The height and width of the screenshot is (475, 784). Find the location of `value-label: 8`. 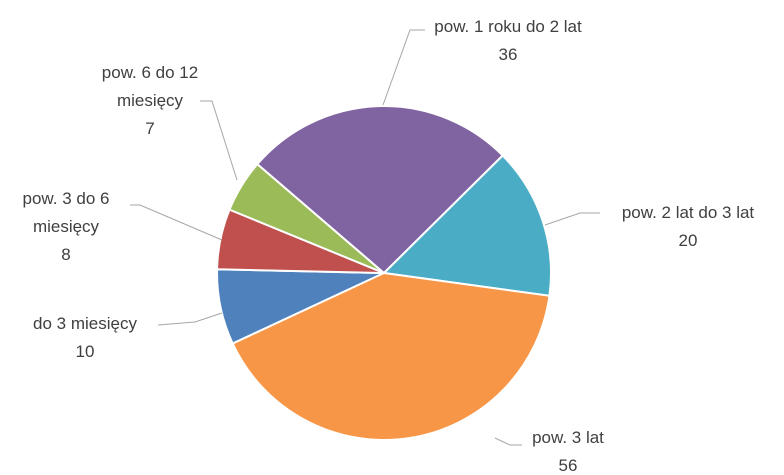

value-label: 8 is located at coordinates (66, 254).